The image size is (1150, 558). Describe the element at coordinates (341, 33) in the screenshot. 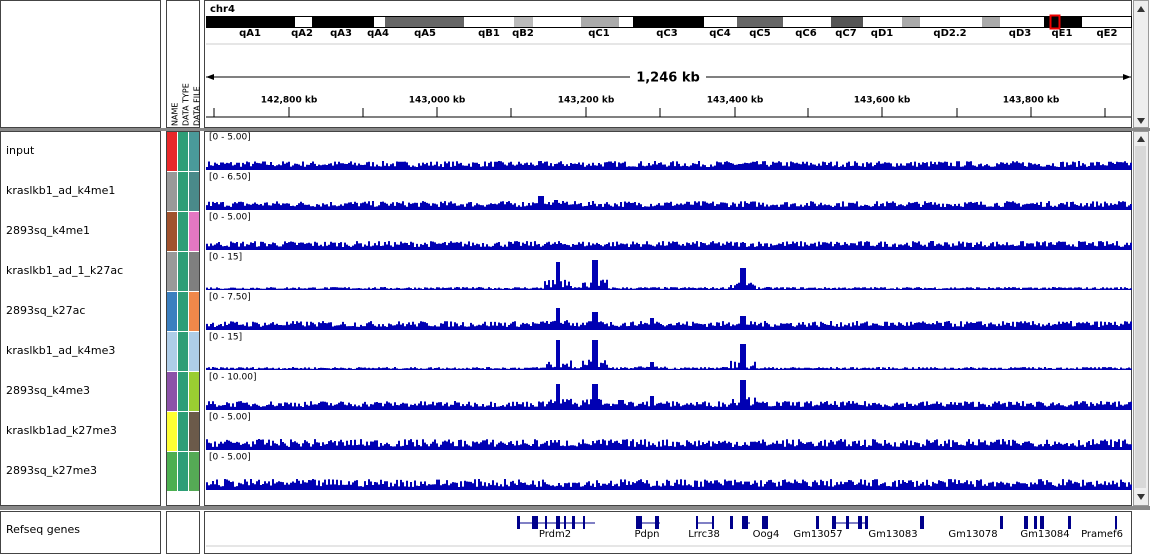

I see `band-label: qA3` at that location.